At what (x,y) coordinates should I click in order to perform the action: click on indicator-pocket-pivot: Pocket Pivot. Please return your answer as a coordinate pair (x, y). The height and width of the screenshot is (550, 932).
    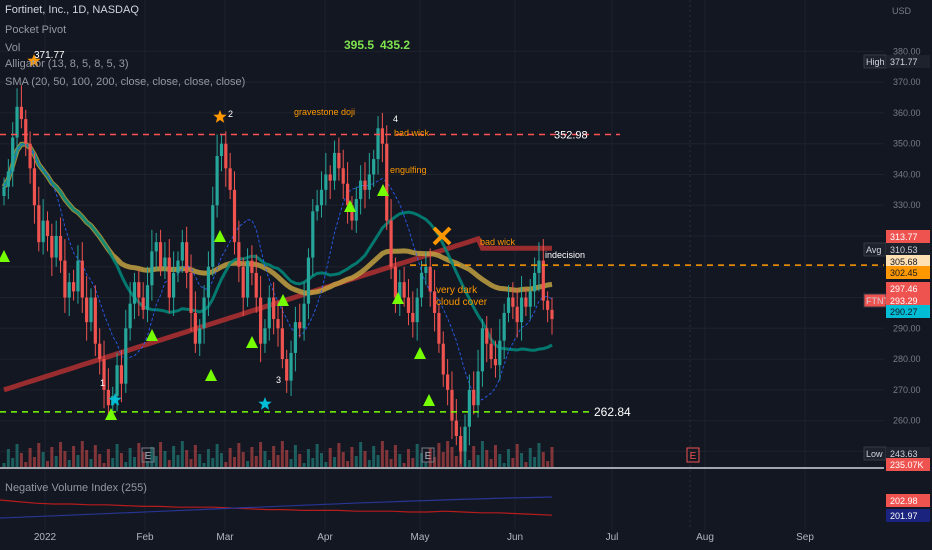
    Looking at the image, I should click on (36, 30).